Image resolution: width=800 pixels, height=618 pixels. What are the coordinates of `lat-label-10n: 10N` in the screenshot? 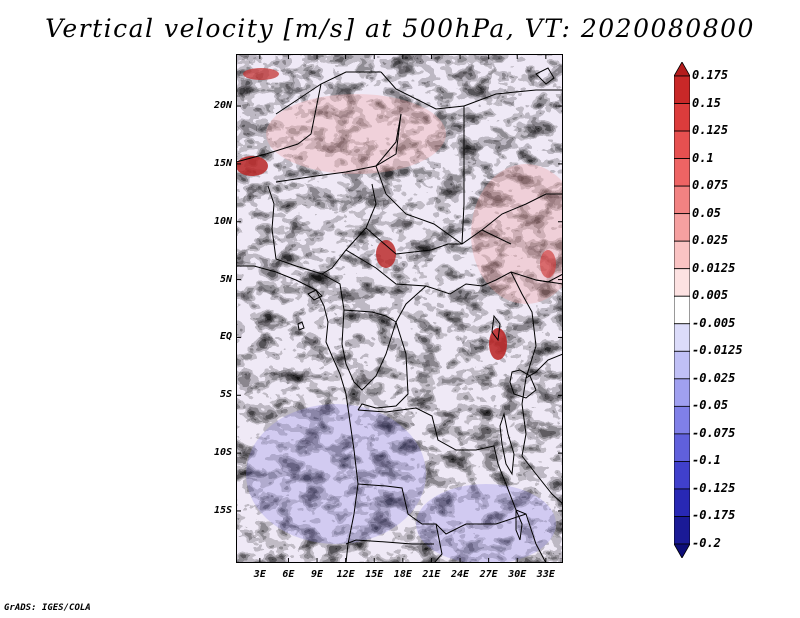 It's located at (222, 221).